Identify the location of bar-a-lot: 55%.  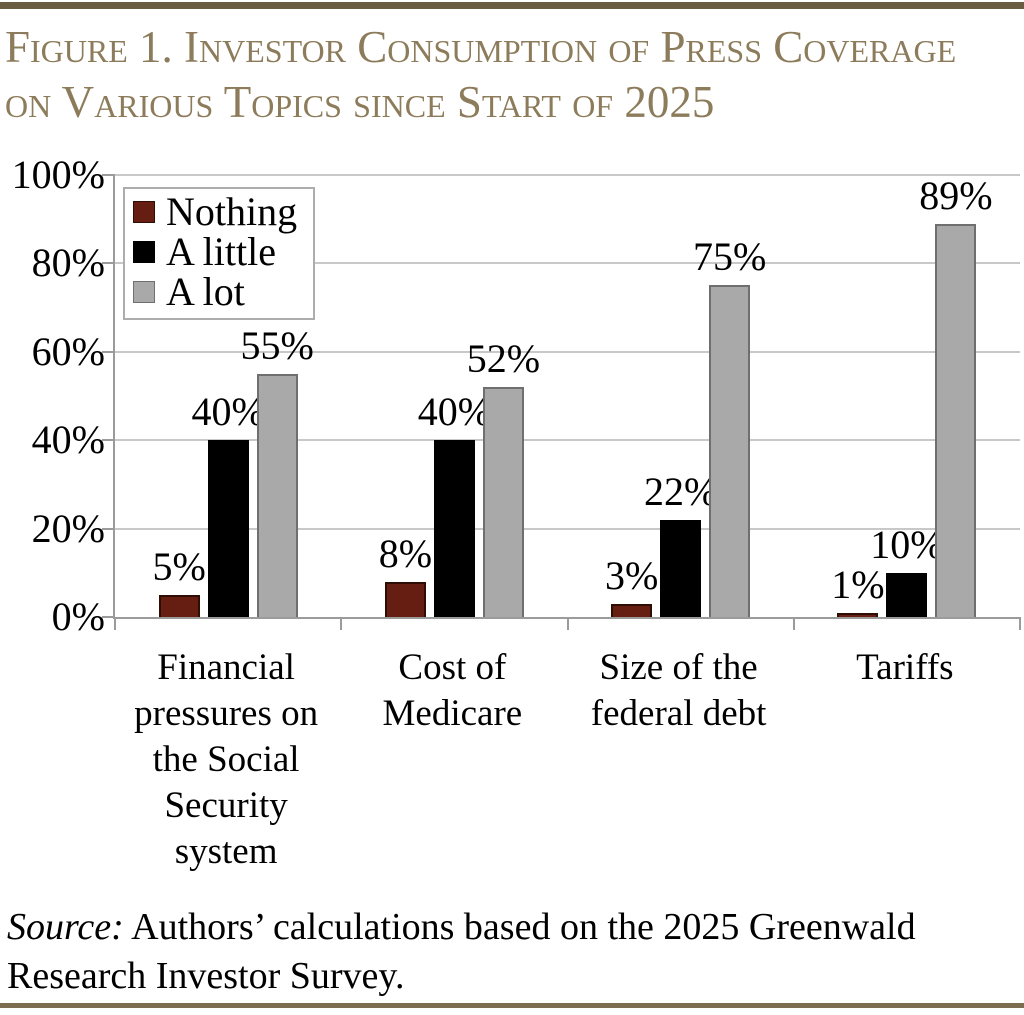
(277, 470).